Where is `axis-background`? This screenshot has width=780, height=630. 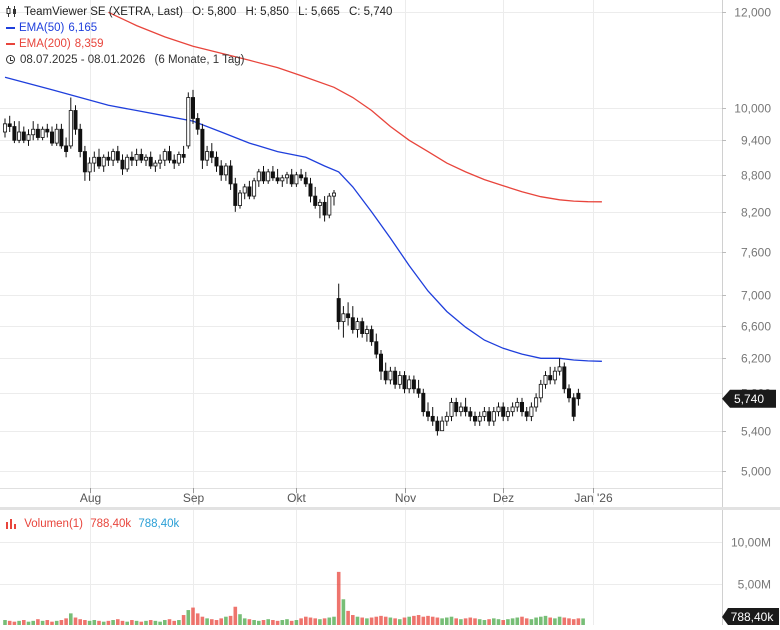
axis-background is located at coordinates (751, 312).